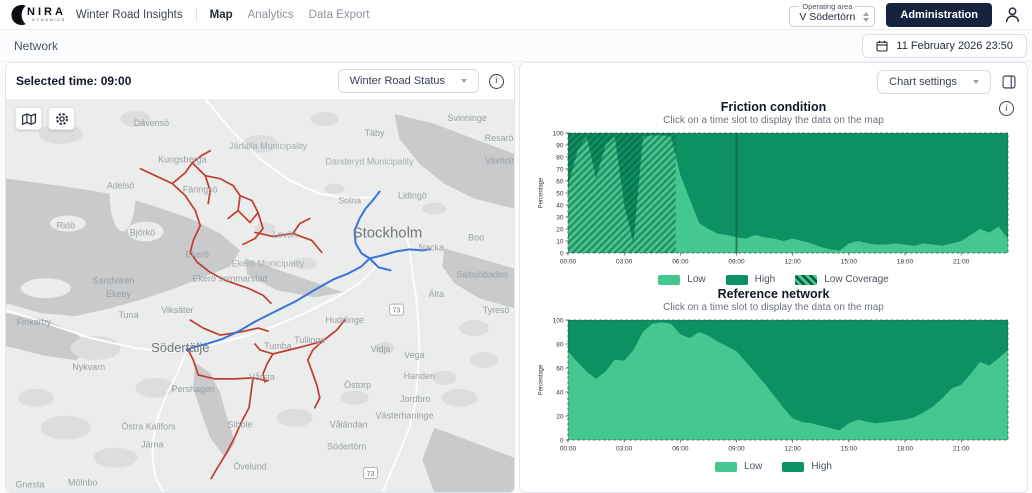 The image size is (1032, 493). What do you see at coordinates (381, 349) in the screenshot?
I see `map-place-label: Vidja` at bounding box center [381, 349].